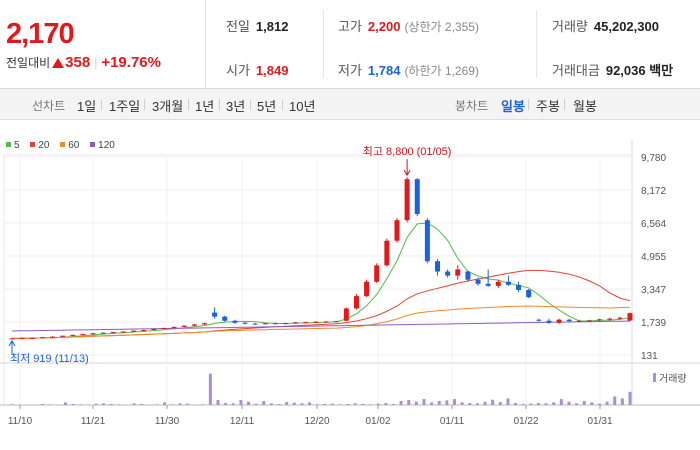 The image size is (700, 450). What do you see at coordinates (20, 421) in the screenshot?
I see `x-tick-label: 11/10` at bounding box center [20, 421].